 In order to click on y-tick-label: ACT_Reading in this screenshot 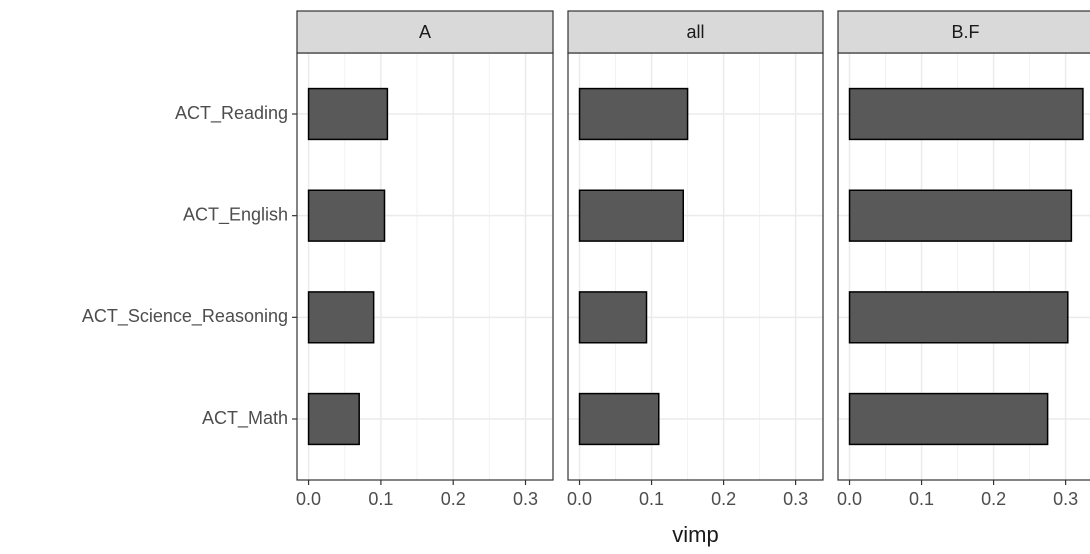, I will do `click(231, 113)`.